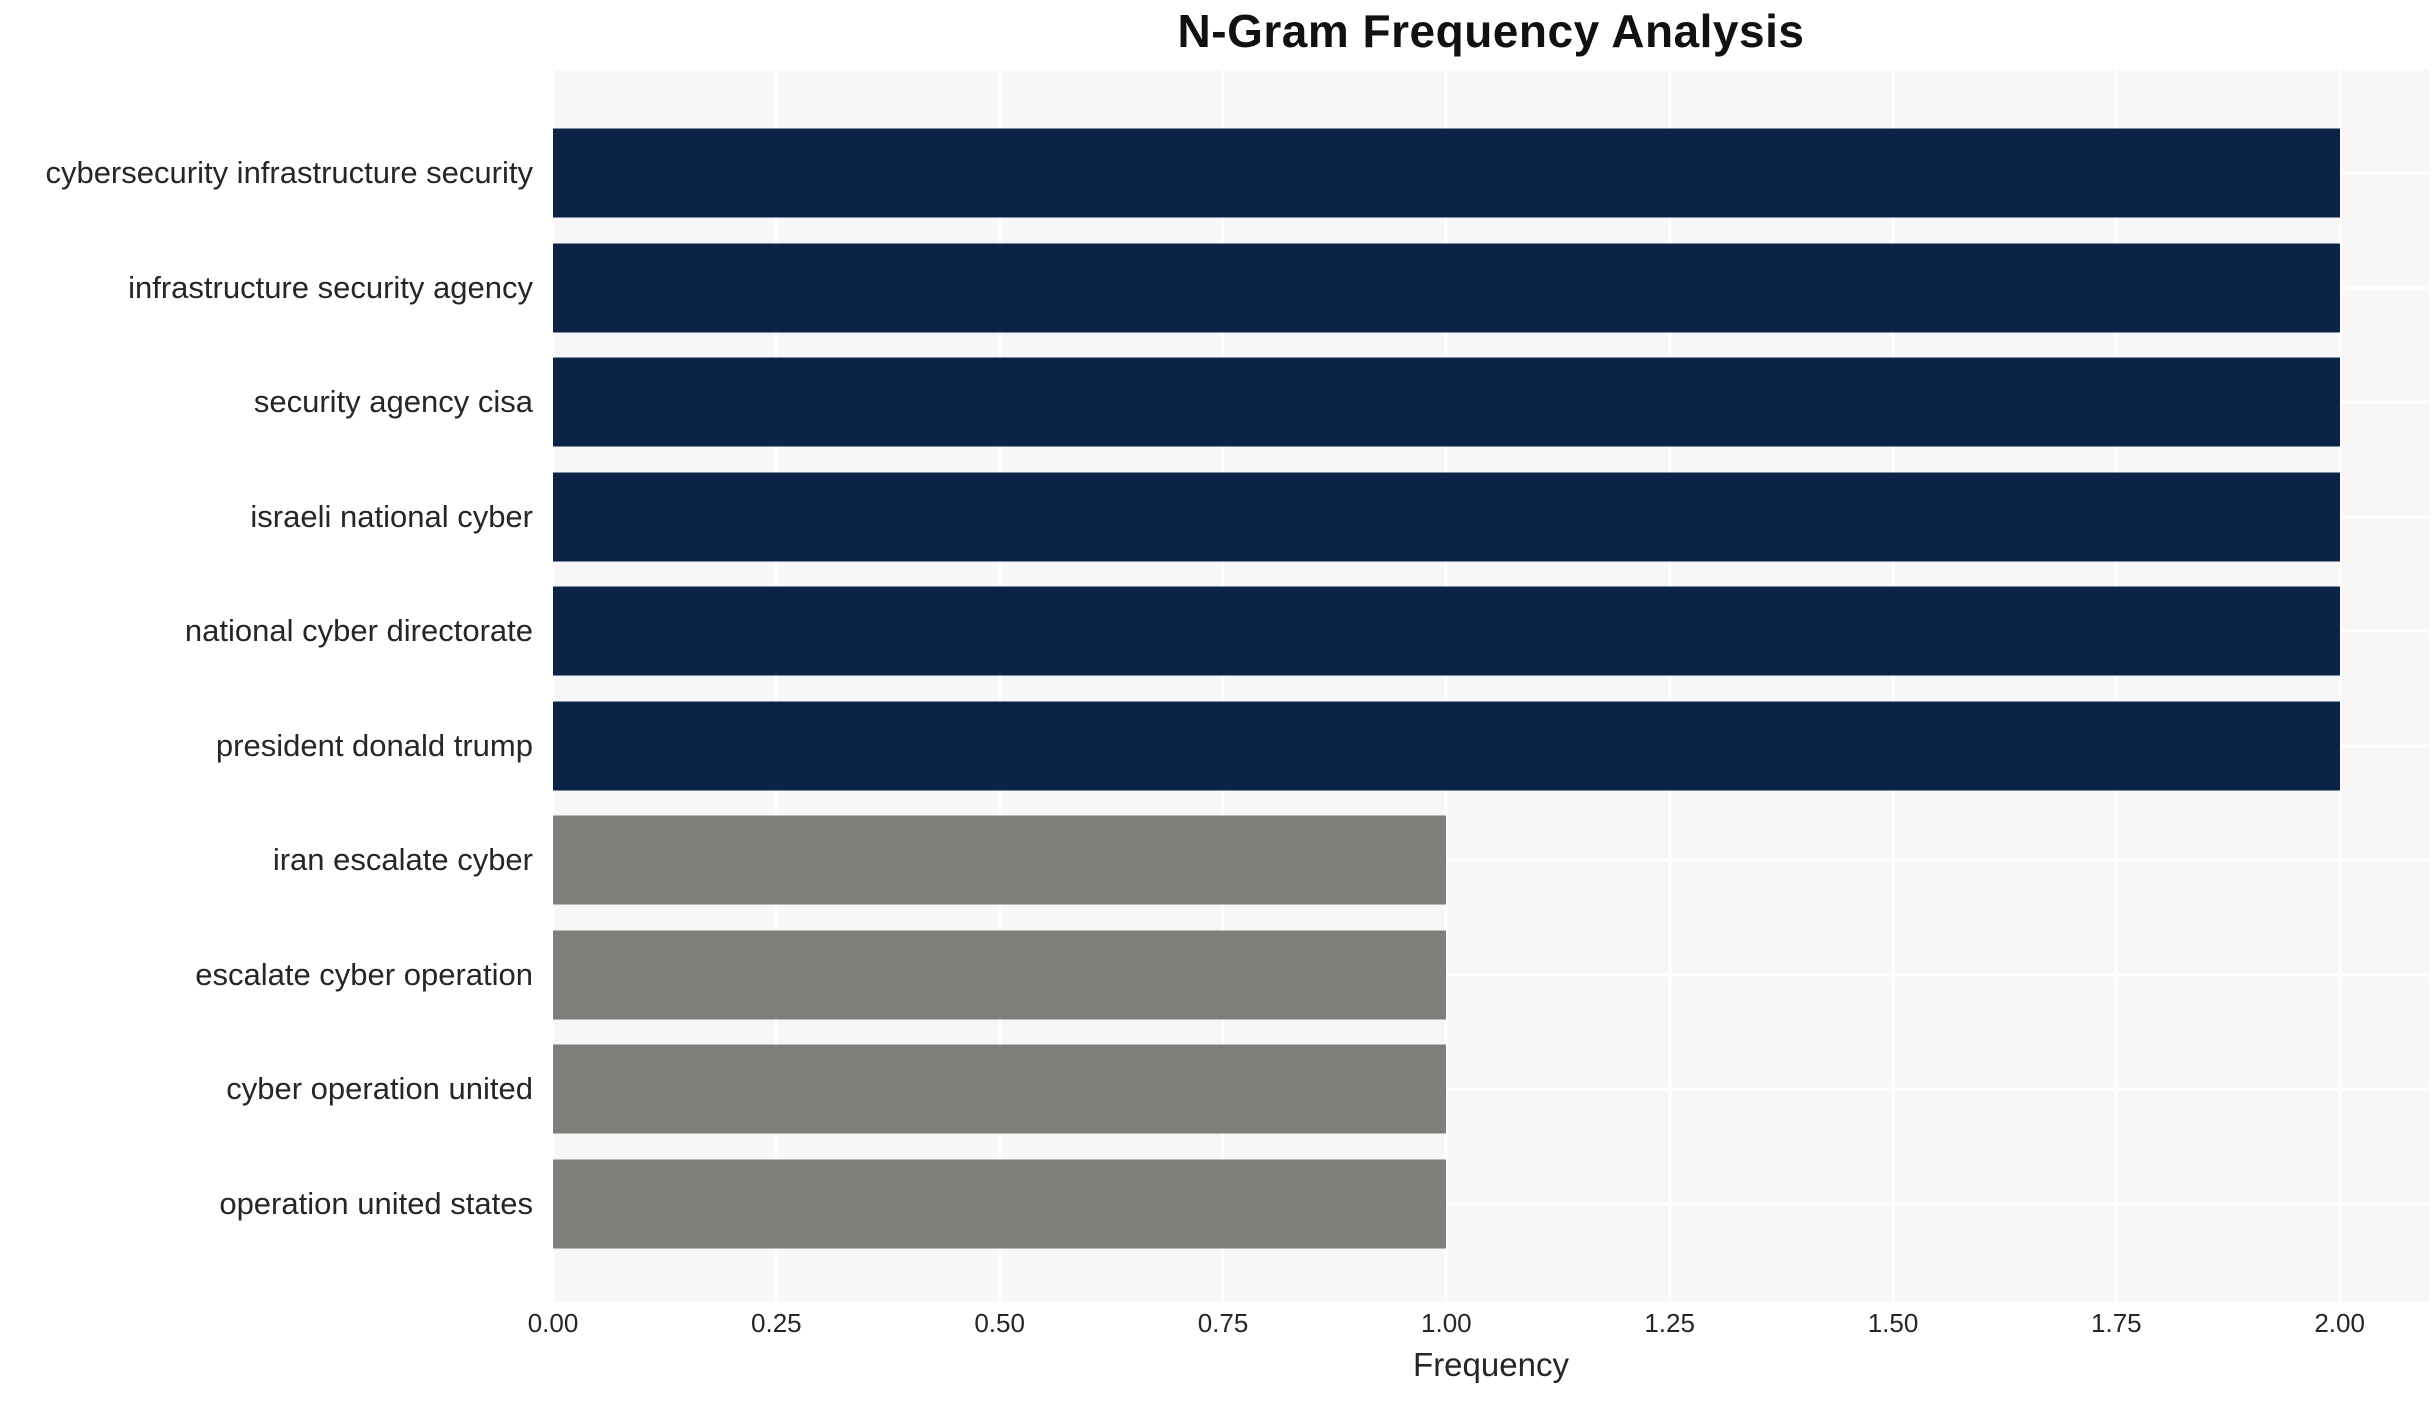  I want to click on y-axis-label: national cyber directorate, so click(358, 631).